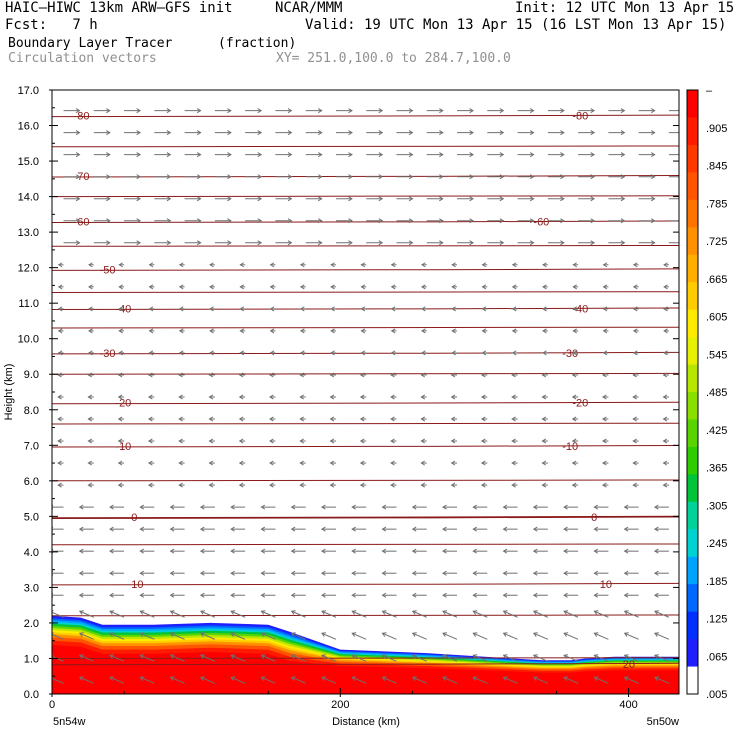 This screenshot has height=740, width=740. Describe the element at coordinates (365, 269) in the screenshot. I see `contour-line--50` at that location.